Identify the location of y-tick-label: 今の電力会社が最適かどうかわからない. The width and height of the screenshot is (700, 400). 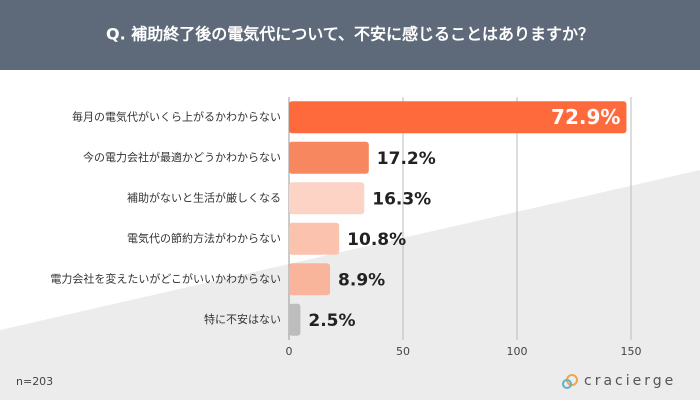
(182, 157).